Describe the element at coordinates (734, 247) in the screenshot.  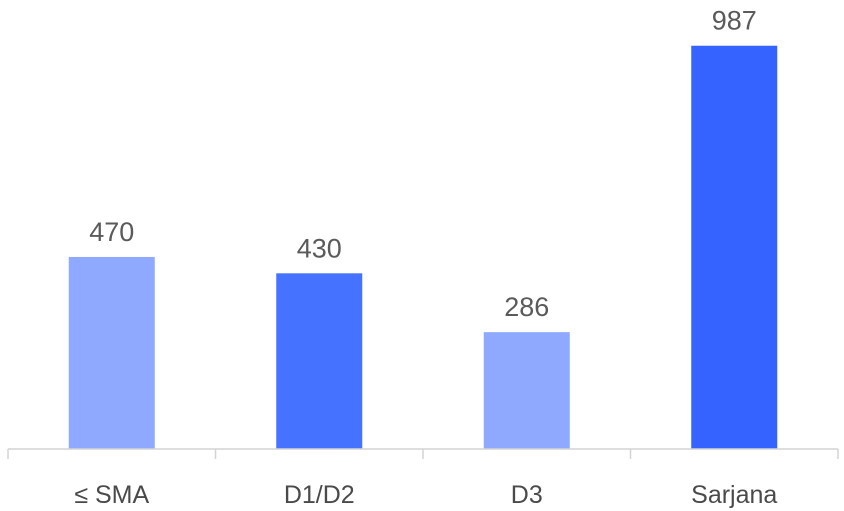
I see `bar-sarjana` at that location.